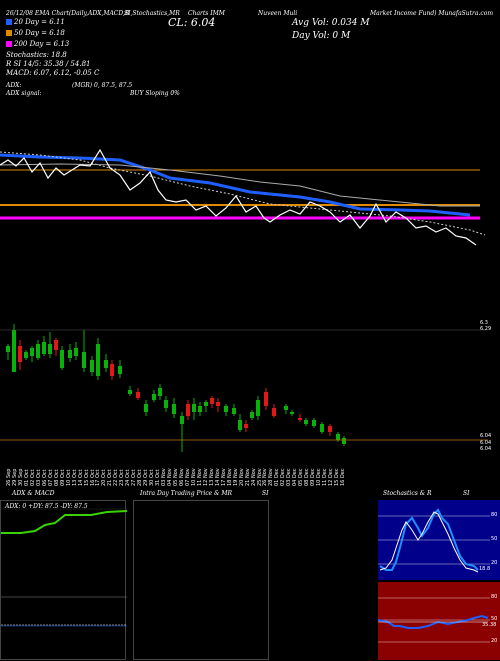 This screenshot has width=500, height=661. I want to click on adx-legend: ADX: 0 +DY: 87.5 -DY: 87.5, so click(46, 506).